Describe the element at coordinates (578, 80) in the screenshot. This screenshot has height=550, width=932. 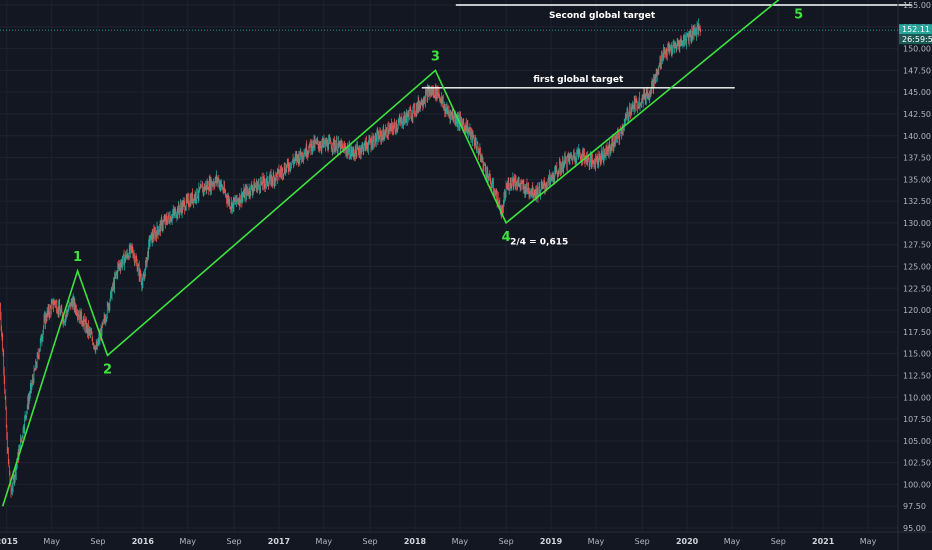
I see `target-label: first global target` at that location.